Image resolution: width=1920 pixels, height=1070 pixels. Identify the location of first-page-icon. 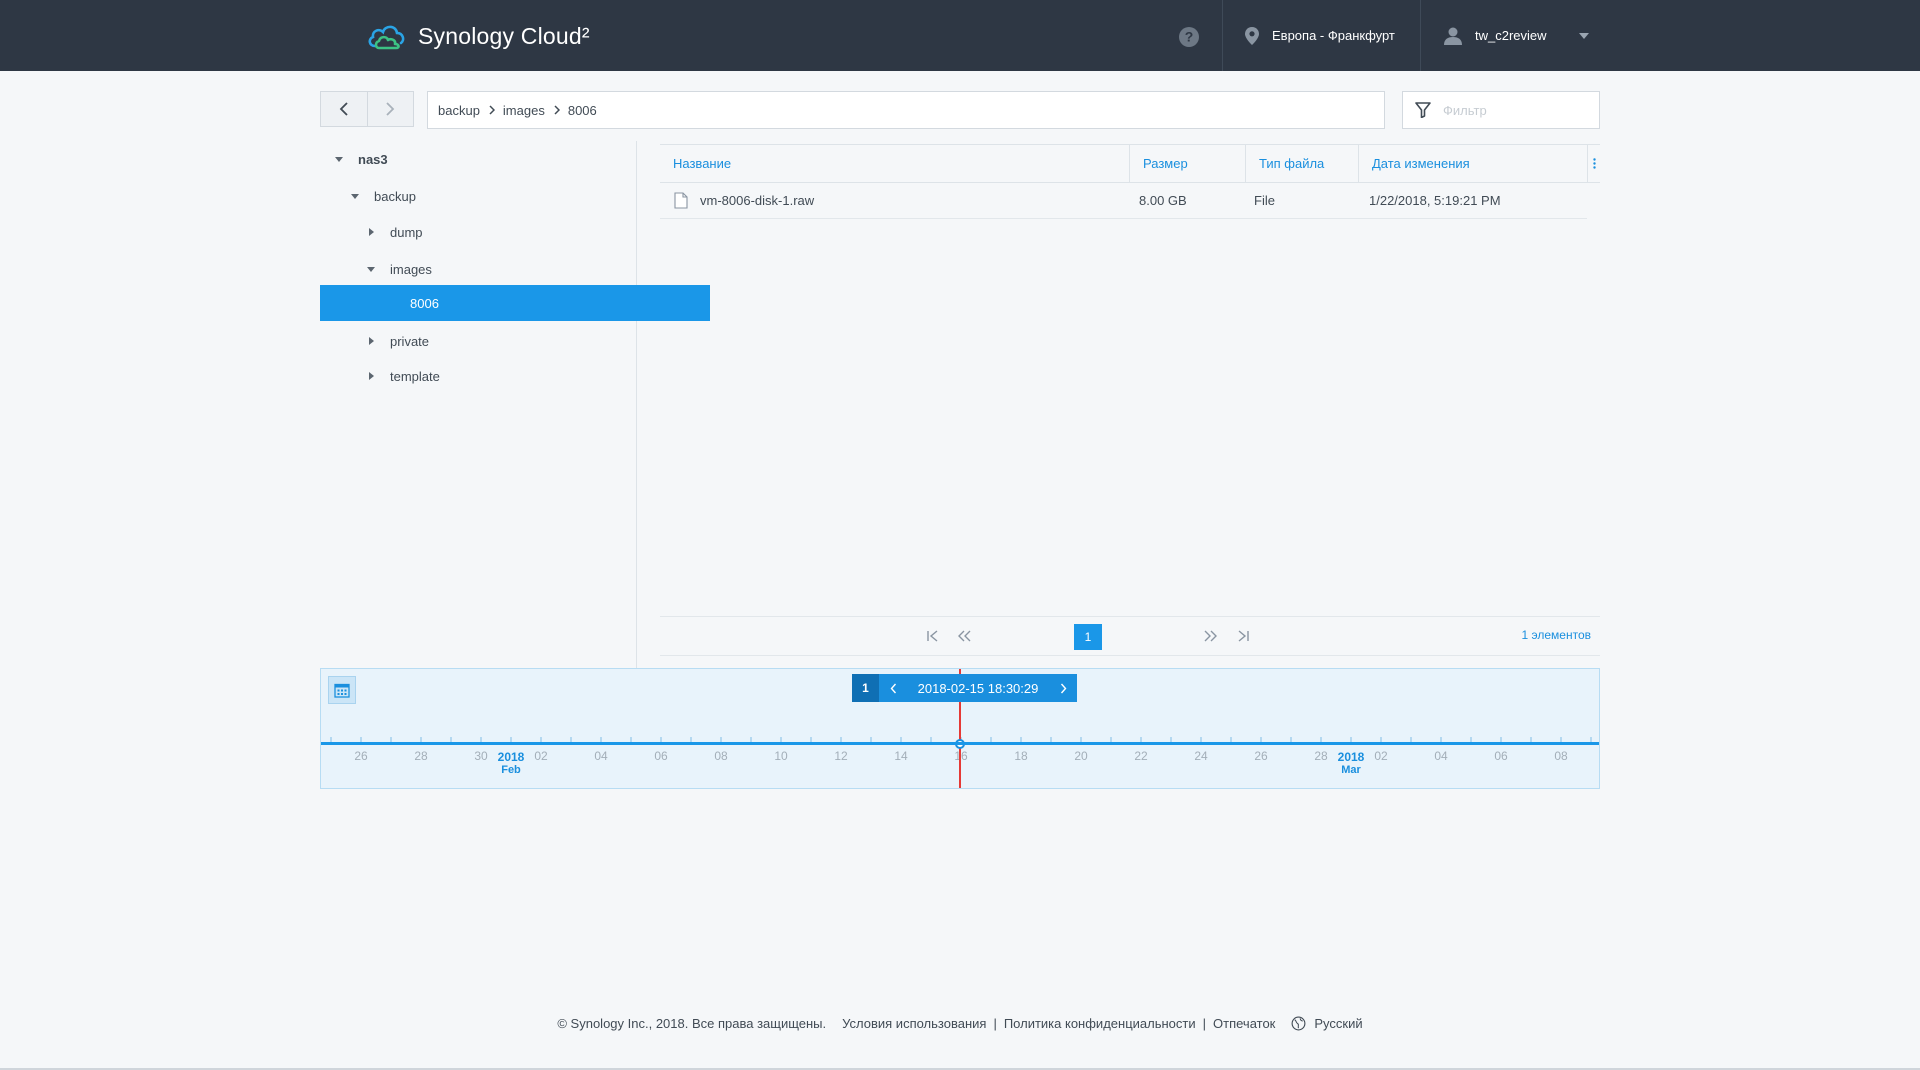
(932, 636).